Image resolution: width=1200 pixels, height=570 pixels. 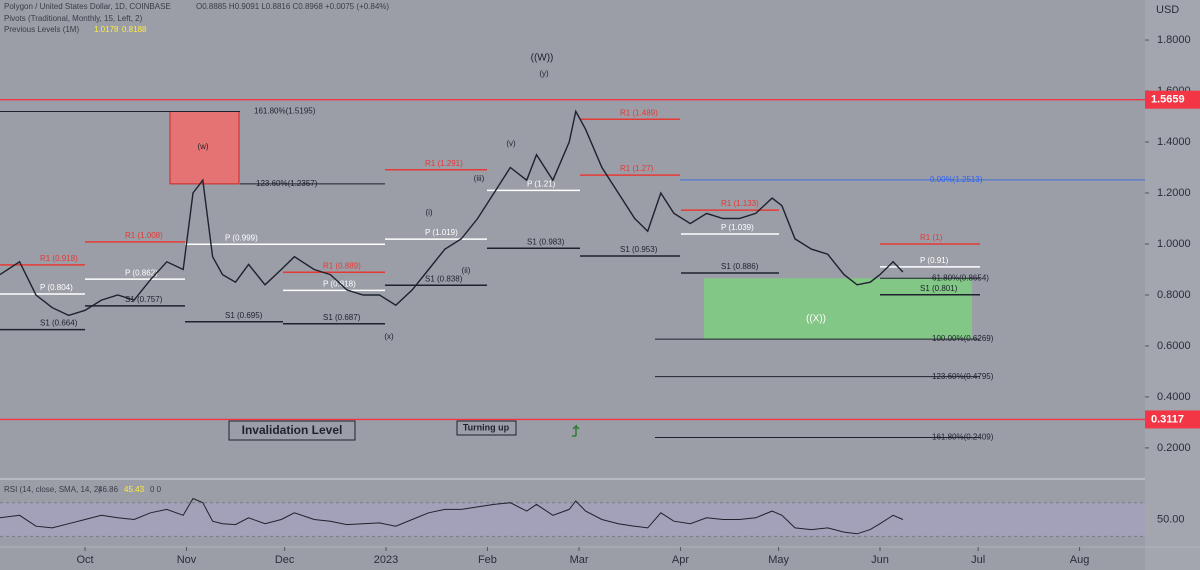 I want to click on wave-label: (iii), so click(x=479, y=178).